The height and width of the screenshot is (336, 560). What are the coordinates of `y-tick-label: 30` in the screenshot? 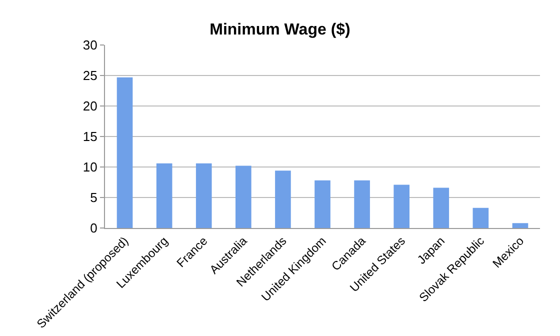 It's located at (90, 45).